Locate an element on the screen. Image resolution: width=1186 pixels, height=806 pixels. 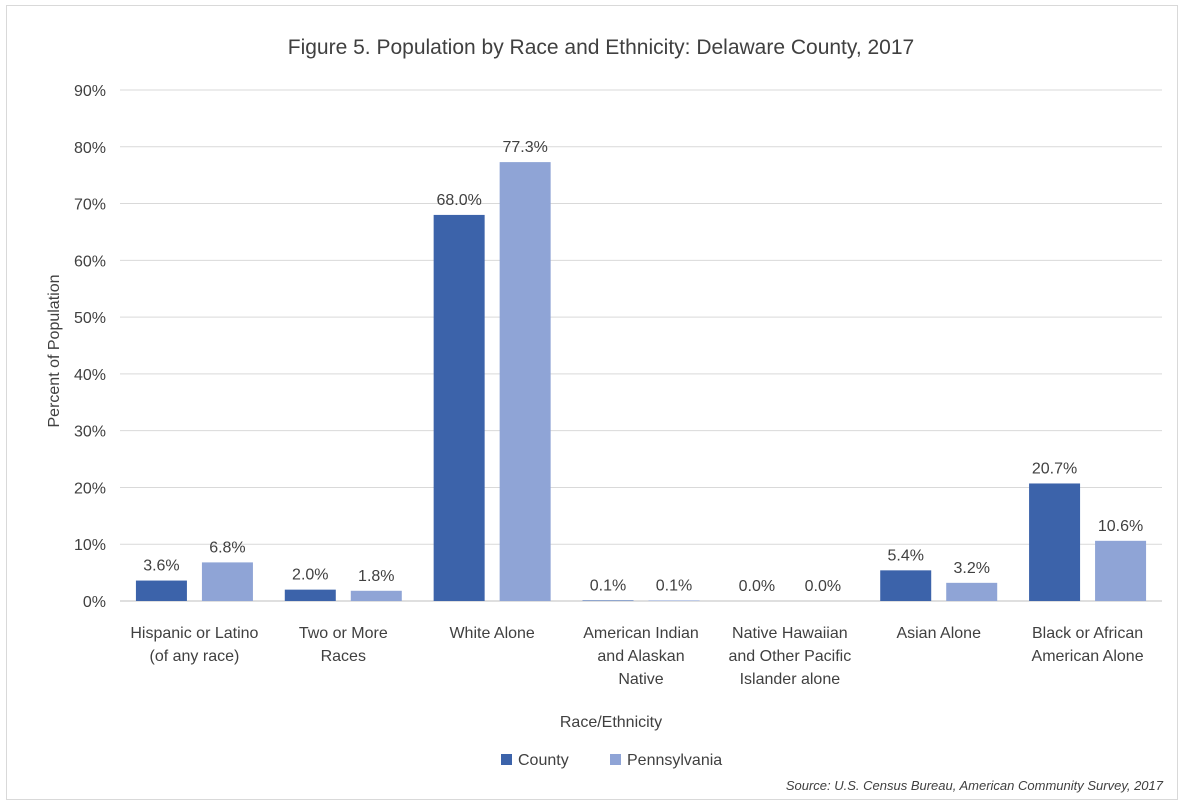
legend: County Pennsylvania is located at coordinates (611, 760).